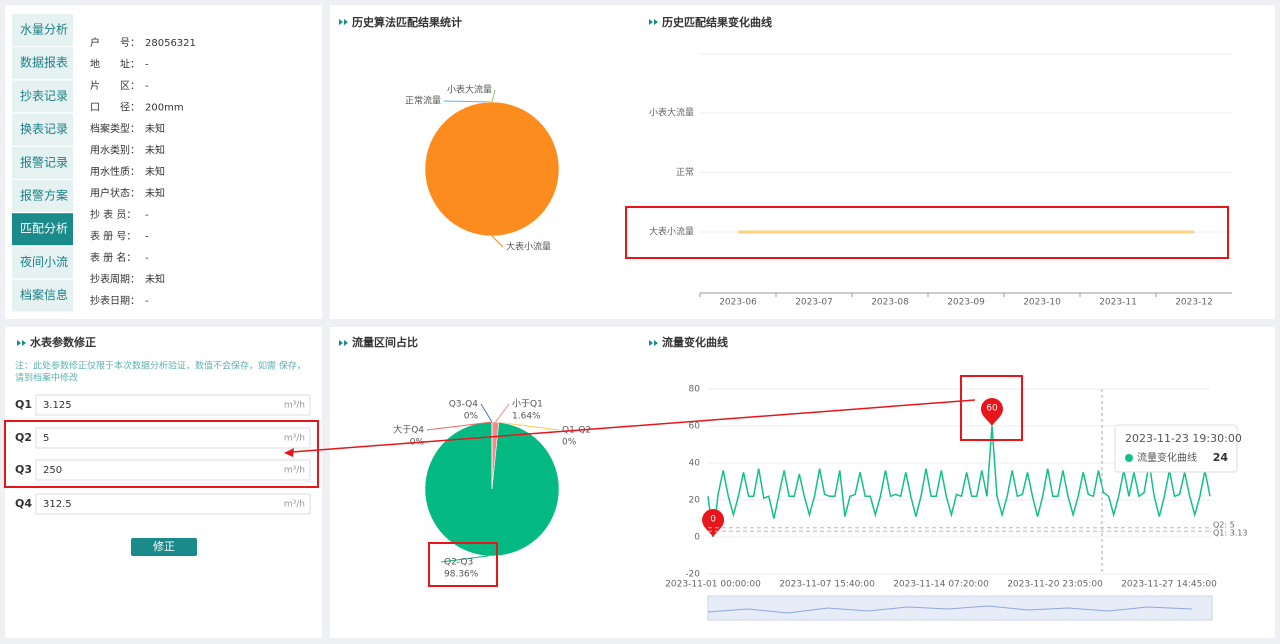 The image size is (1280, 644). Describe the element at coordinates (695, 342) in the screenshot. I see `chart-title: 流量变化曲线` at that location.